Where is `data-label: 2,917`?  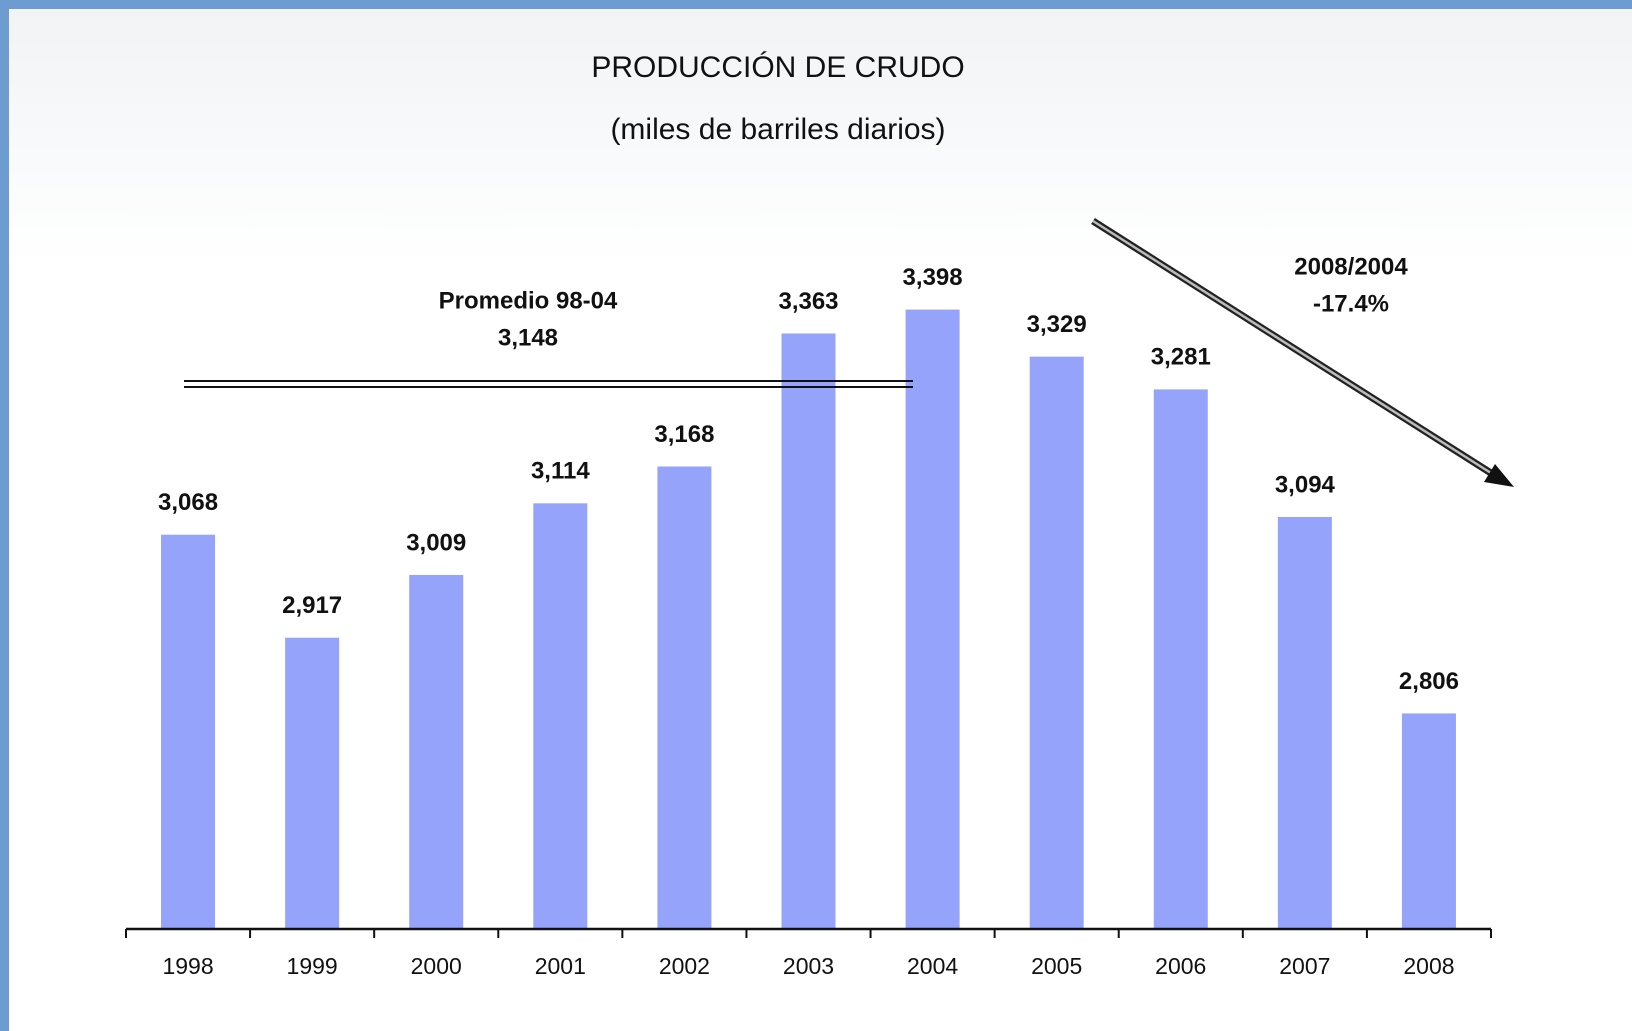 data-label: 2,917 is located at coordinates (312, 605).